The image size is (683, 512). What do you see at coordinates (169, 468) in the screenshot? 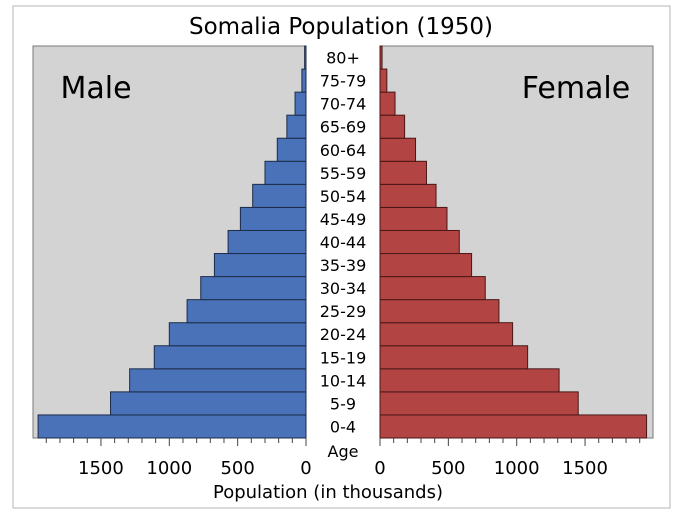
I see `male-x-tick-label: 1000` at bounding box center [169, 468].